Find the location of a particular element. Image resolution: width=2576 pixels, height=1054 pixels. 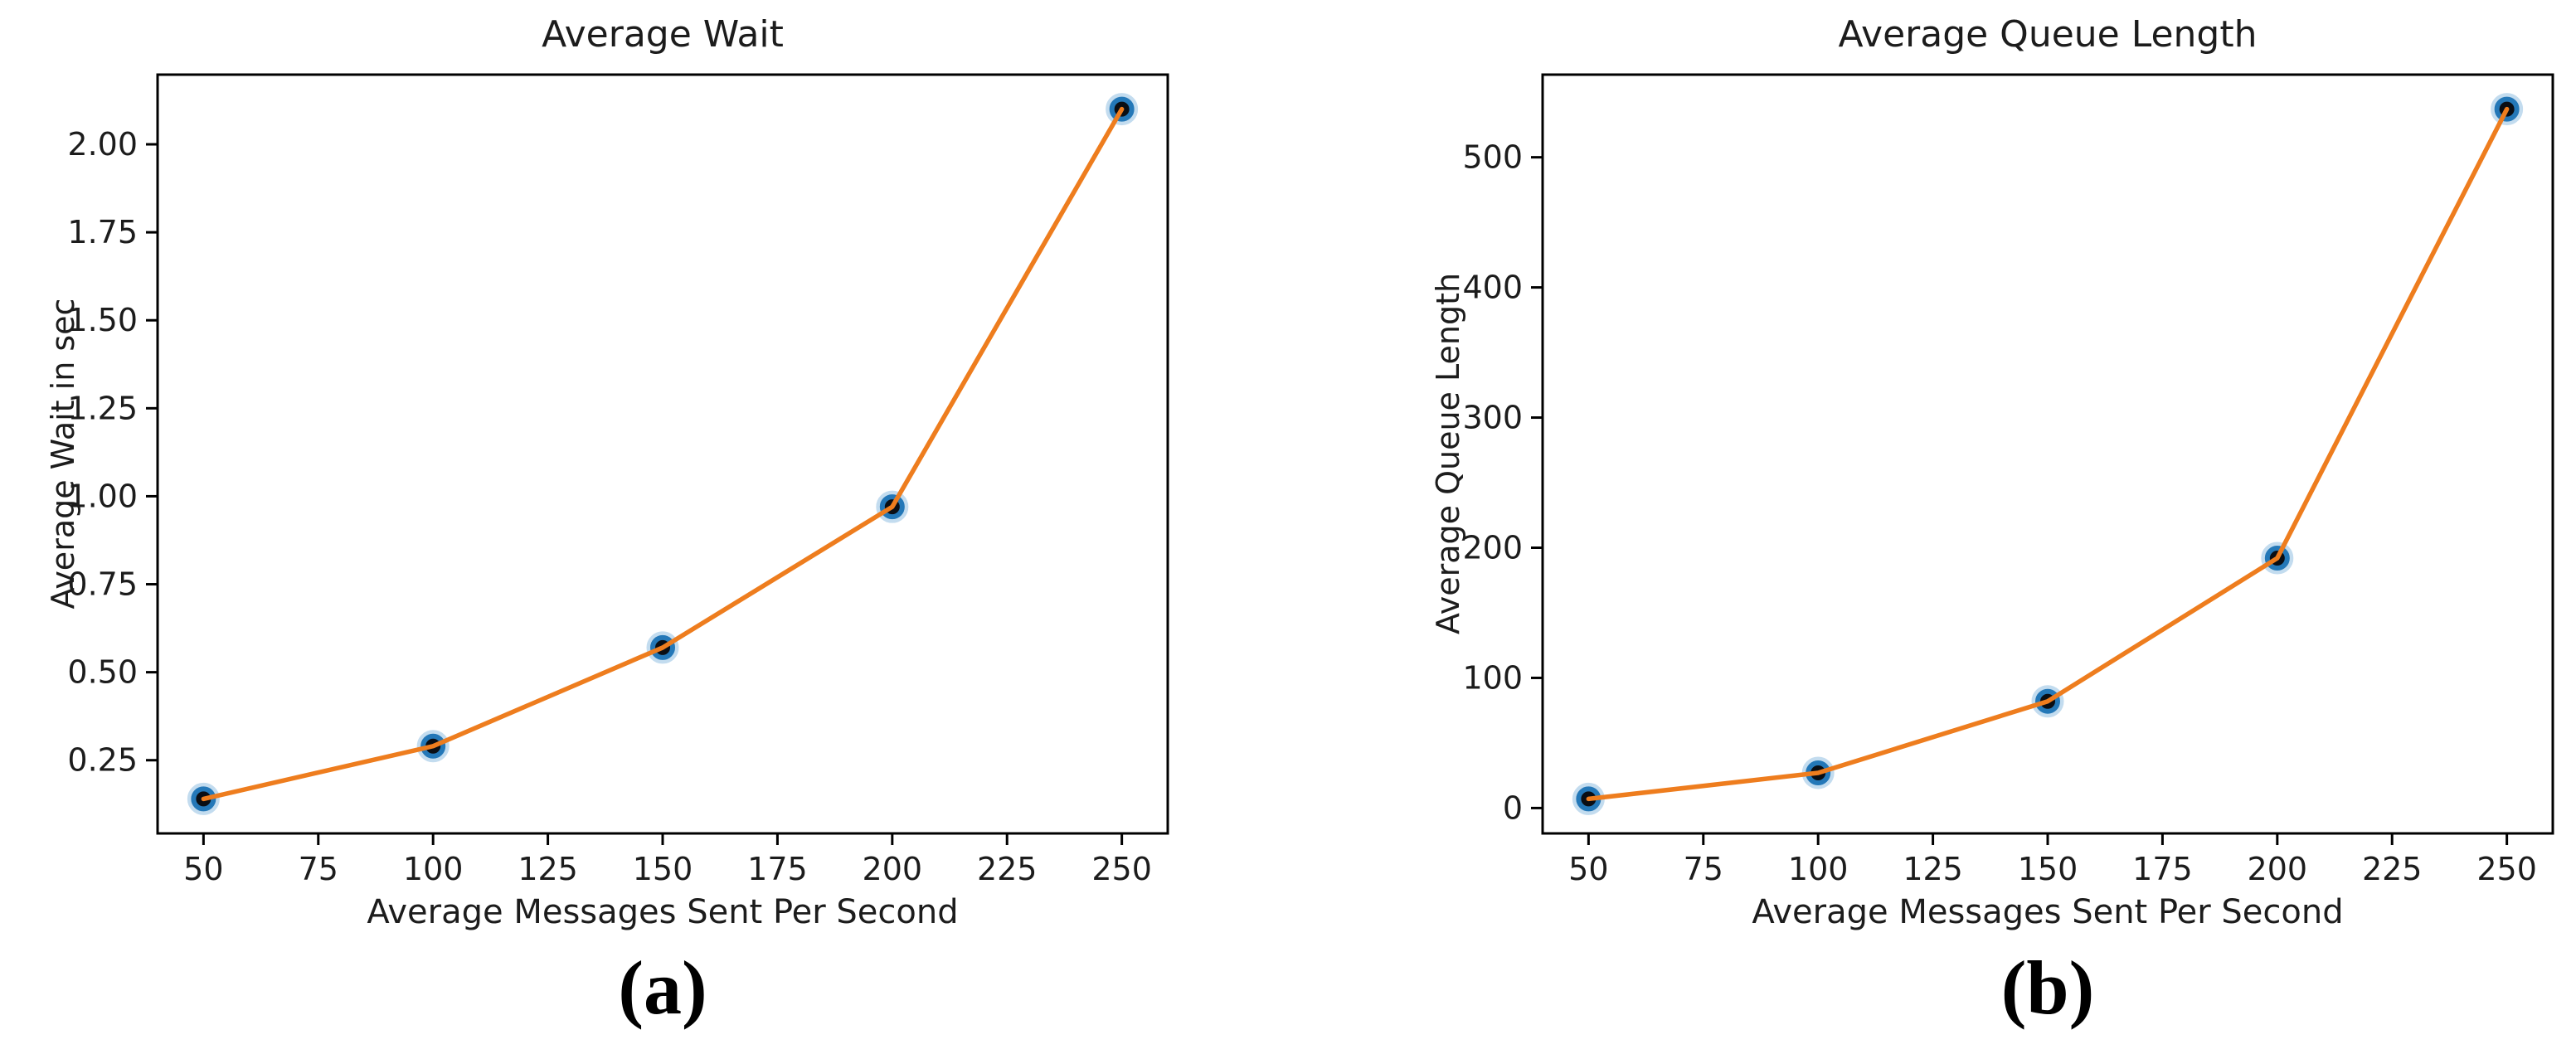

y-tick-label: 0.50 is located at coordinates (103, 672).